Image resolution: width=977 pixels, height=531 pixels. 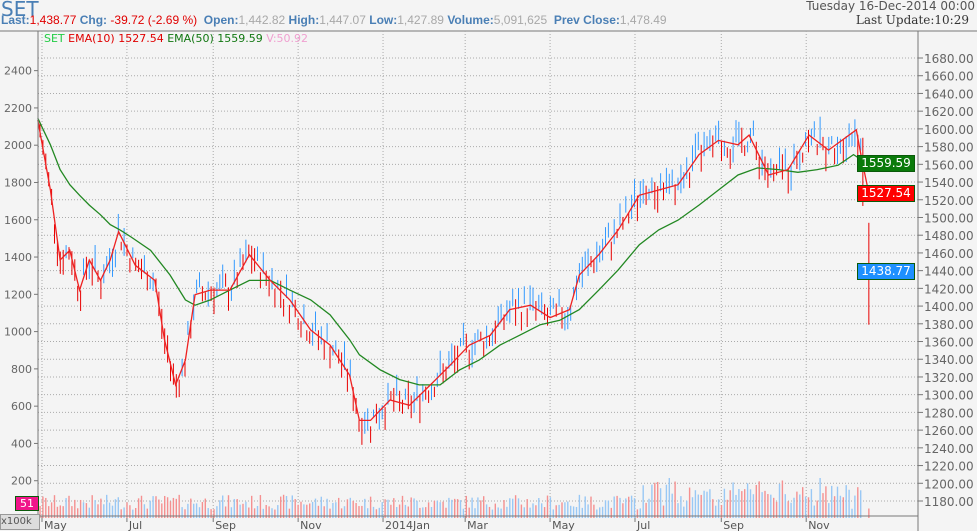 What do you see at coordinates (20, 522) in the screenshot?
I see `volume-unit-label: x100k` at bounding box center [20, 522].